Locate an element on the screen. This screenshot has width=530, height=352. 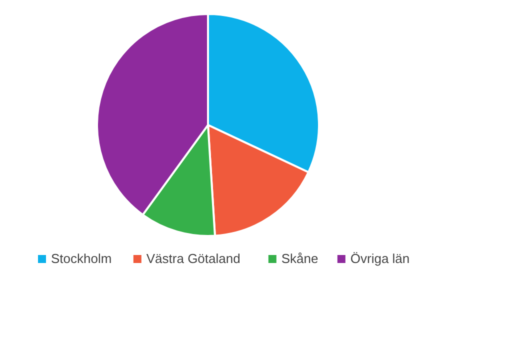
legend-label: Stockholm is located at coordinates (81, 258).